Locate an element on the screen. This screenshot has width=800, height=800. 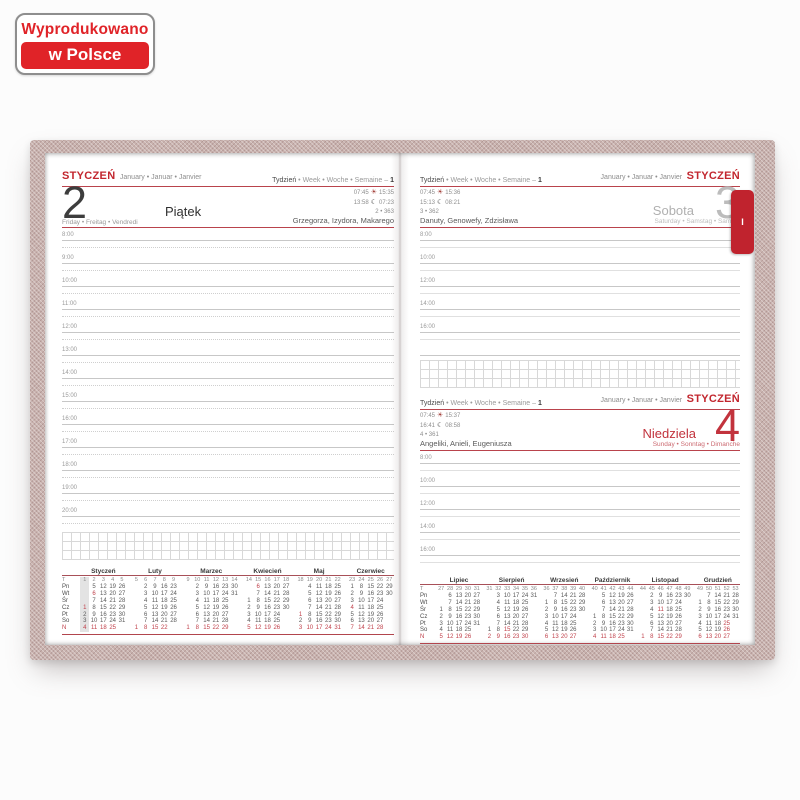
week-number-cell: 24 is located at coordinates (361, 580).